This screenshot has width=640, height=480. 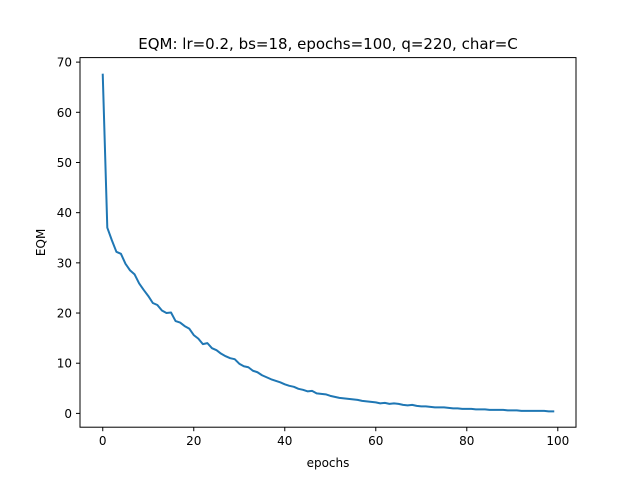 What do you see at coordinates (334, 437) in the screenshot?
I see `x-axis: 0 20 40 60 80 100` at bounding box center [334, 437].